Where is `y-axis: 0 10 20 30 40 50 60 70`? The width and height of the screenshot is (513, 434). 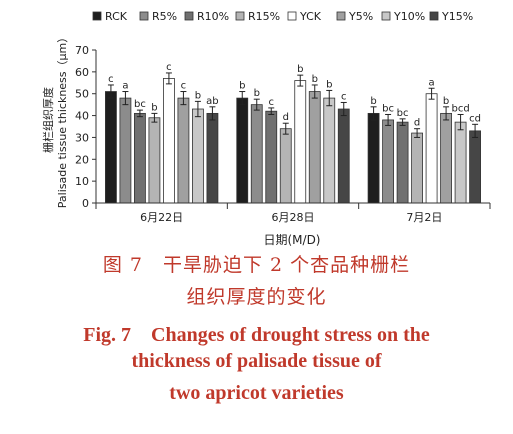
y-axis: 0 10 20 30 40 50 60 70 is located at coordinates (86, 127).